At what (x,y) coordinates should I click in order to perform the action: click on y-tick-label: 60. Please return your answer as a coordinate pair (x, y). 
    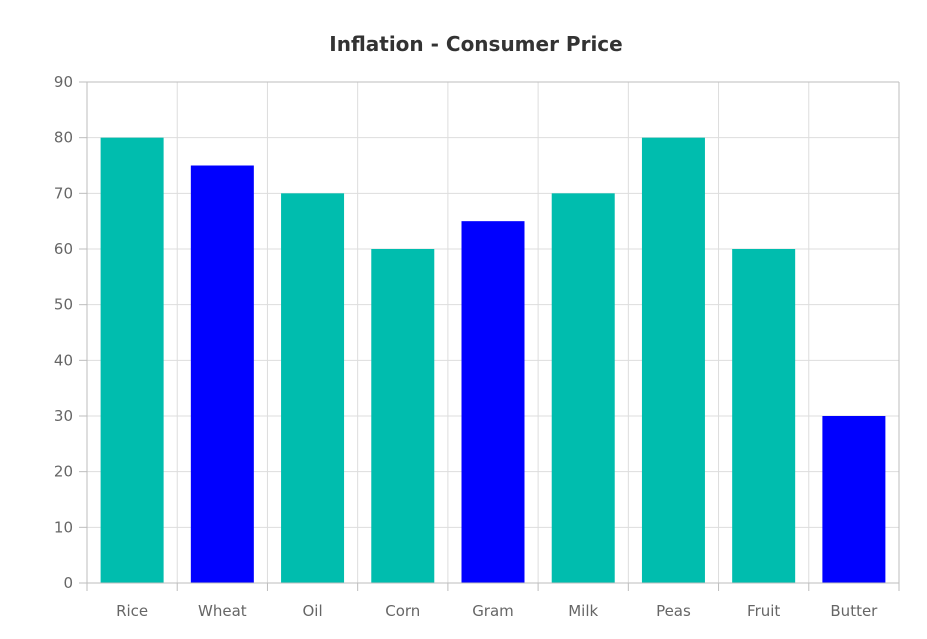
    Looking at the image, I should click on (63, 249).